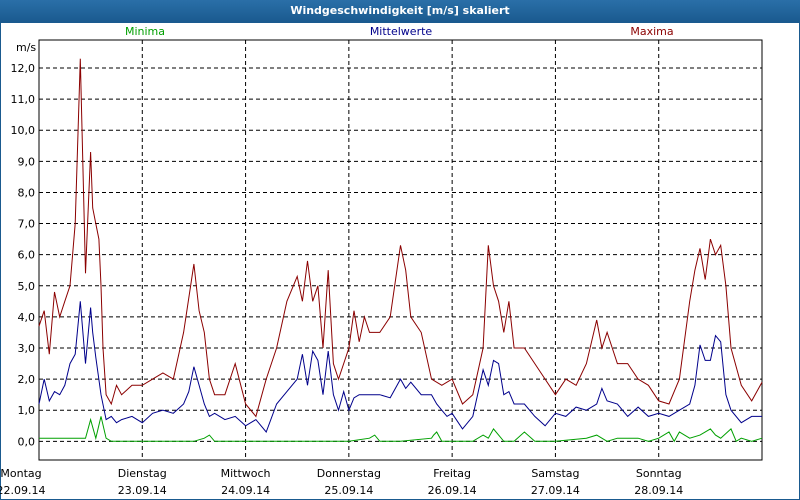  Describe the element at coordinates (145, 31) in the screenshot. I see `legend-minima: Minima` at that location.